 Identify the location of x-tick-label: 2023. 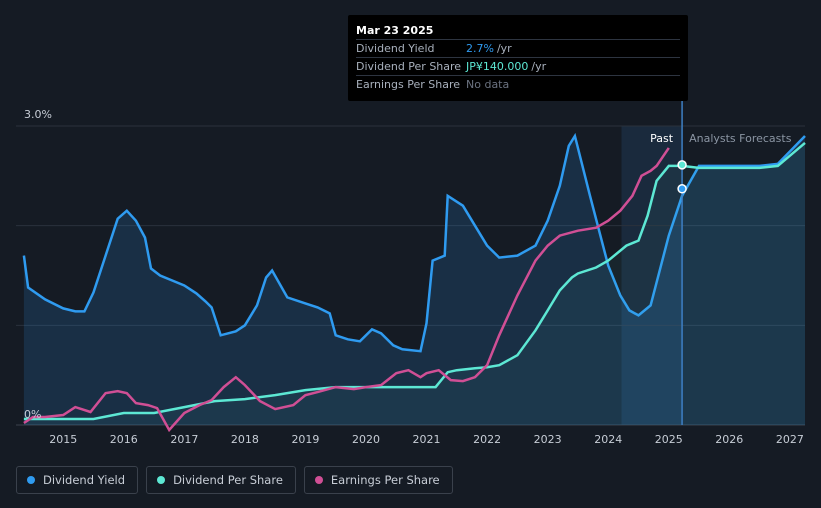
(548, 439).